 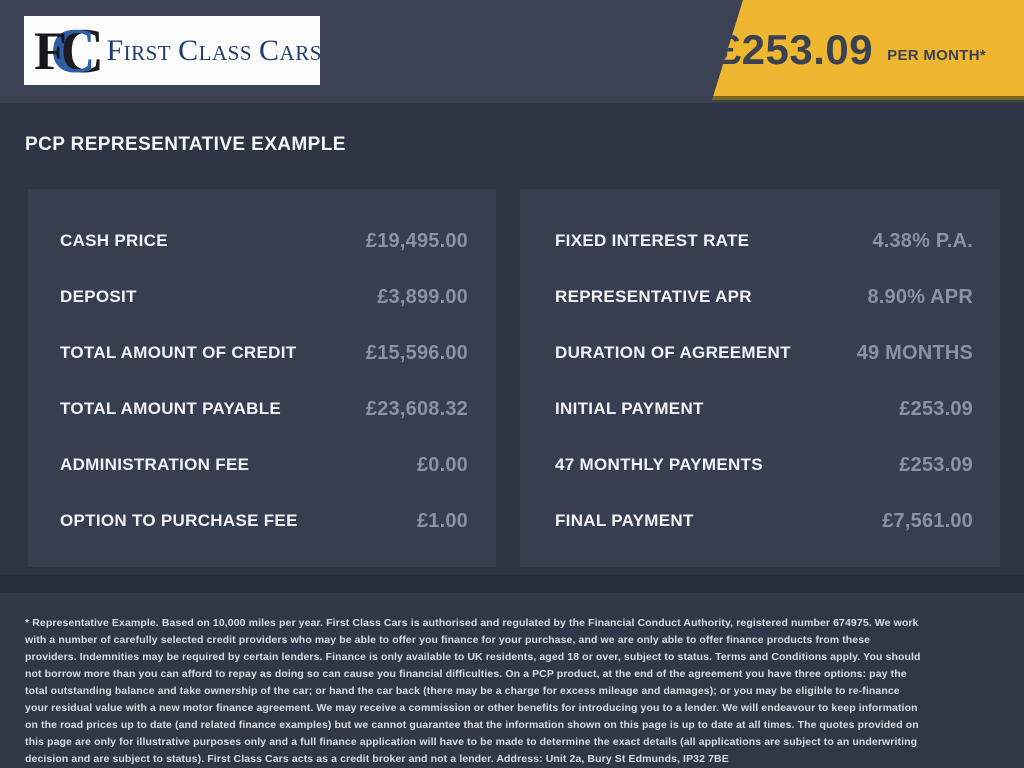 I want to click on finance-row-initial-payment: INITIAL PAYMENT £253.09, so click(x=764, y=409).